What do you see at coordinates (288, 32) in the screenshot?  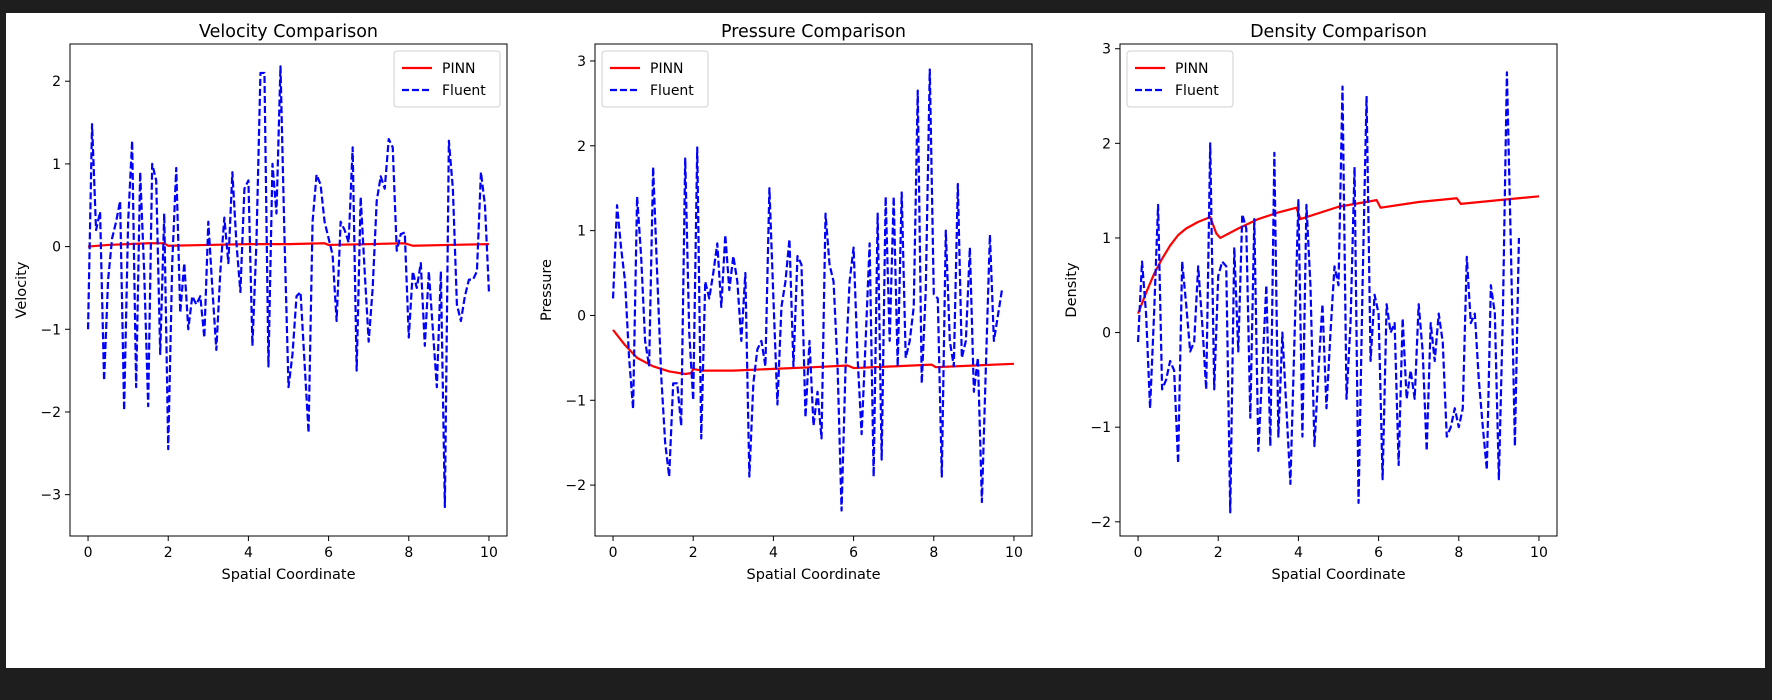 I see `chart-title: Velocity Comparison` at bounding box center [288, 32].